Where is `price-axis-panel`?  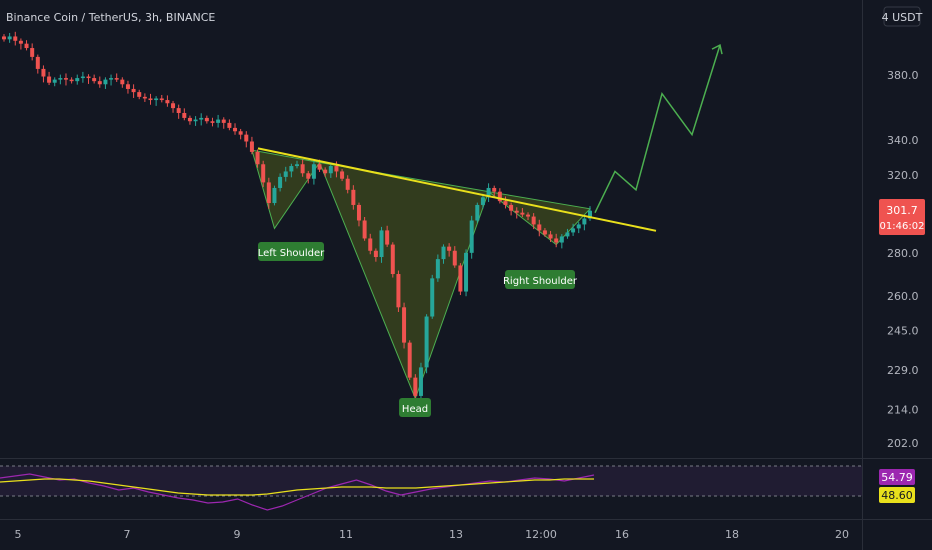 price-axis-panel is located at coordinates (897, 275).